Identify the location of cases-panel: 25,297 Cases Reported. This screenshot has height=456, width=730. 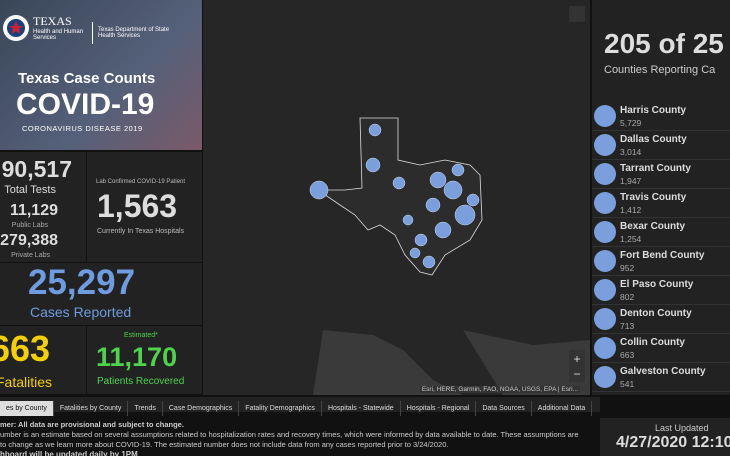
(101, 294).